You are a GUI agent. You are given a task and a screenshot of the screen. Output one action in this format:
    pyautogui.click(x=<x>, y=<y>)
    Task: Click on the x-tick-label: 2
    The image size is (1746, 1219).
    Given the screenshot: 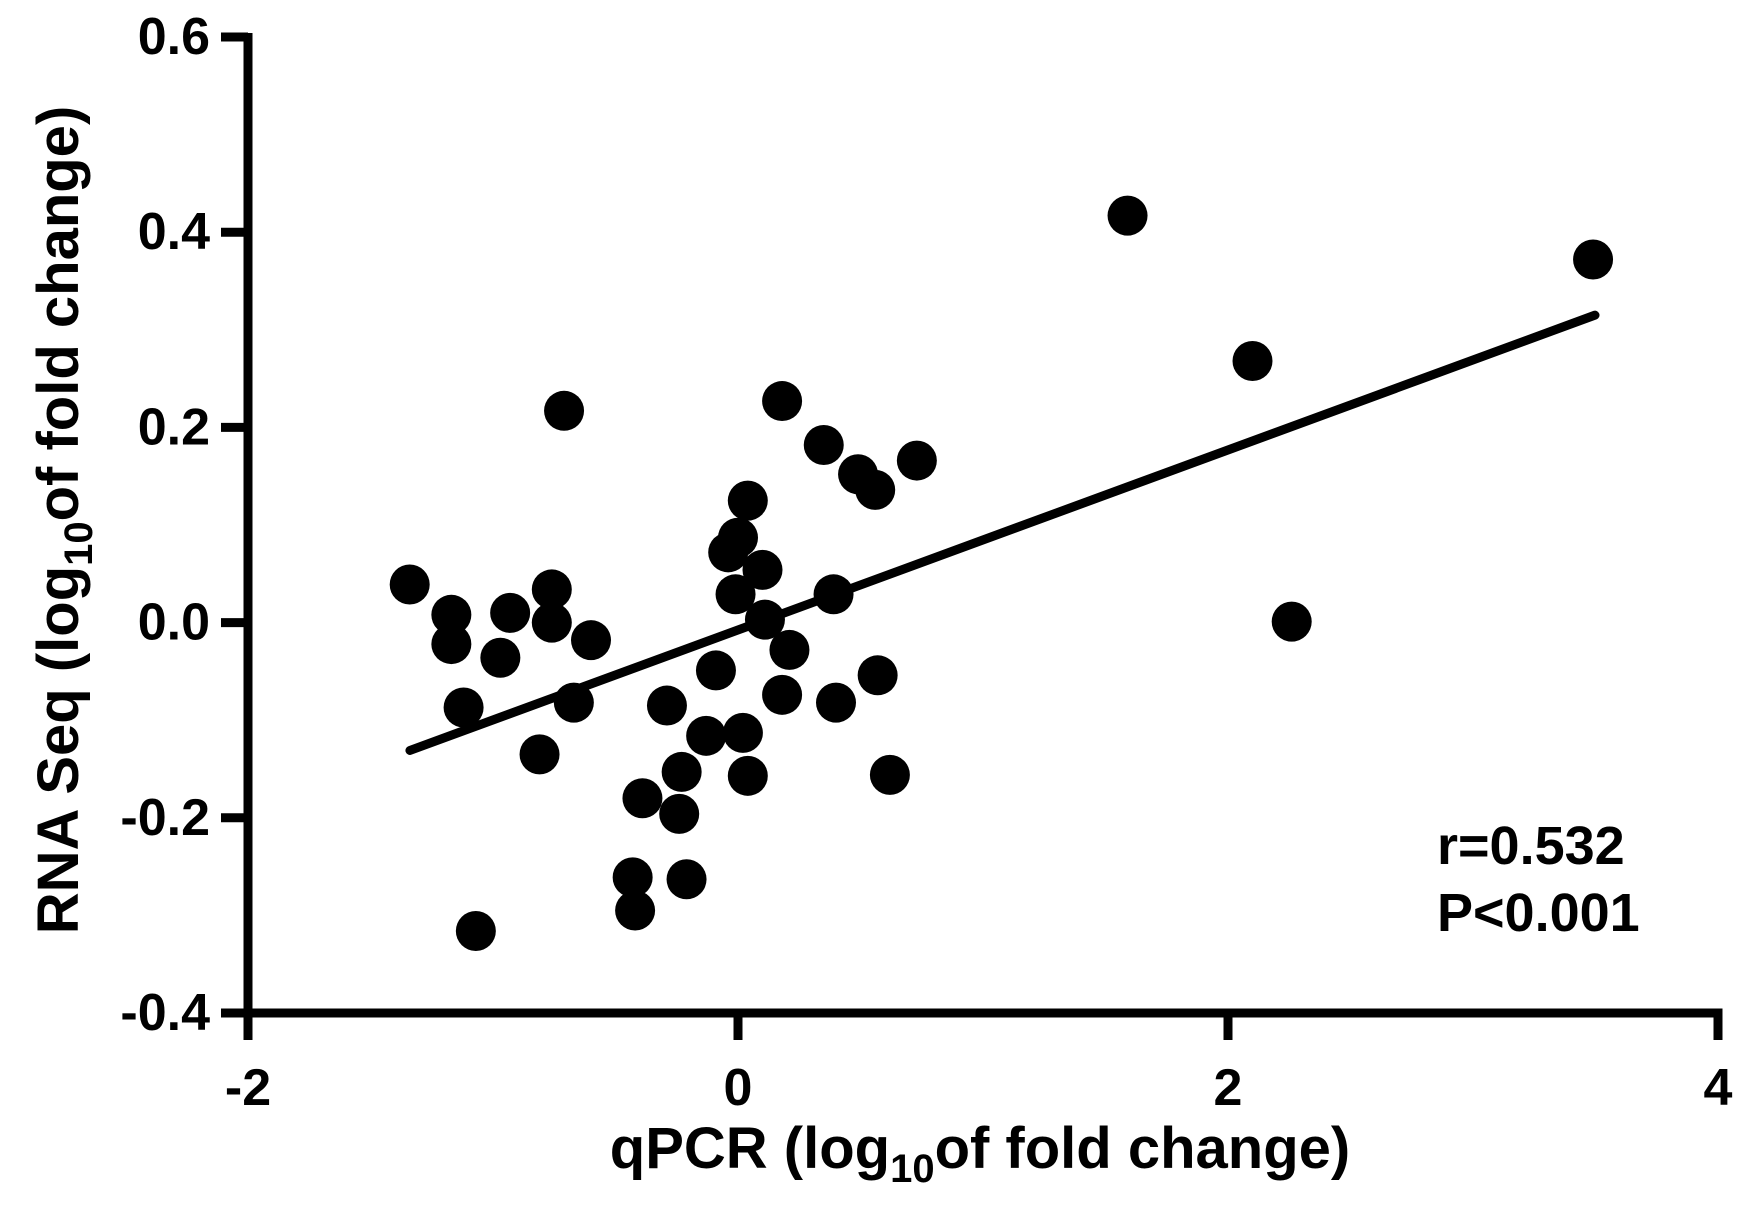 What is the action you would take?
    pyautogui.click(x=1228, y=1088)
    